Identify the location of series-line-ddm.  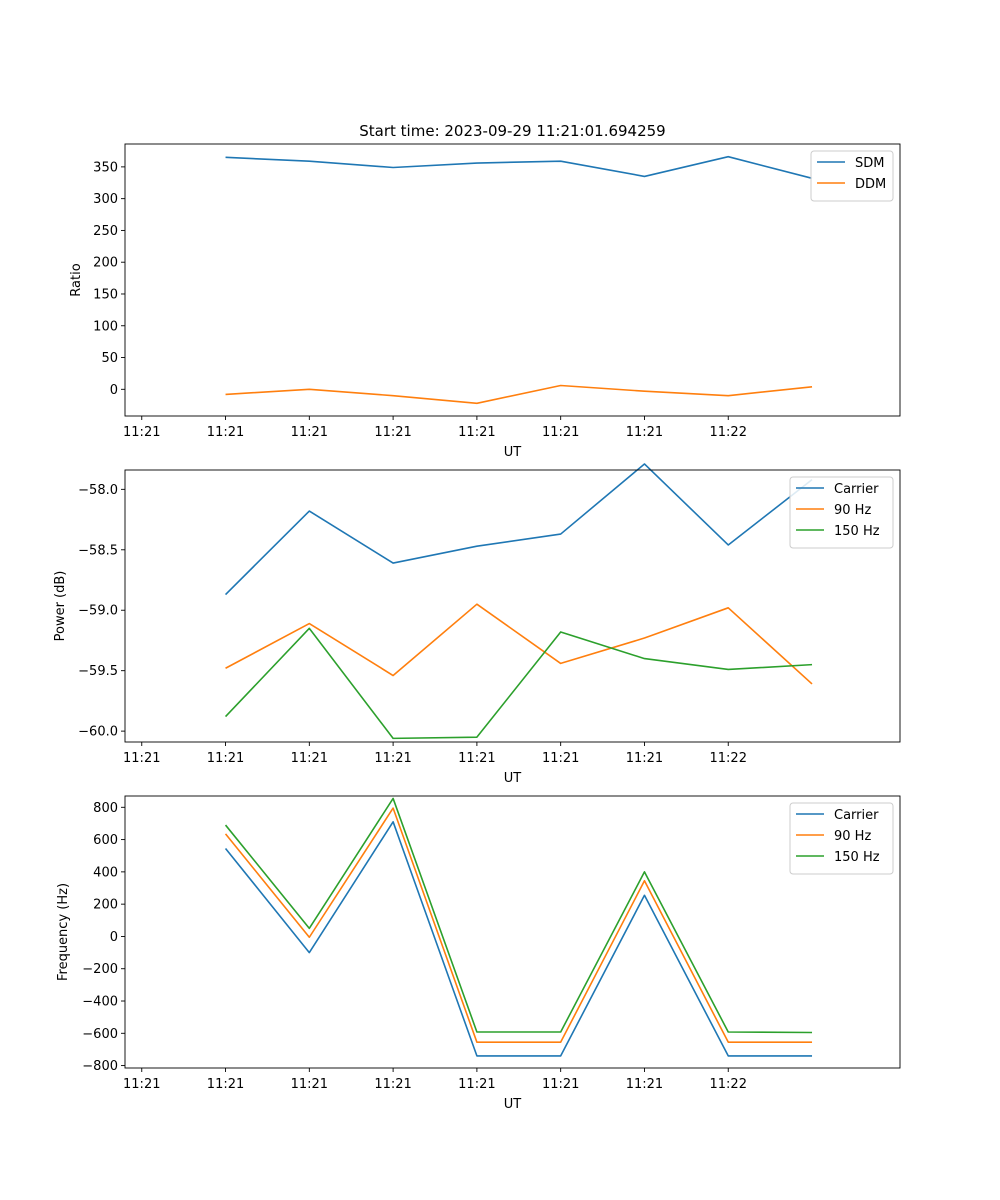
(519, 394).